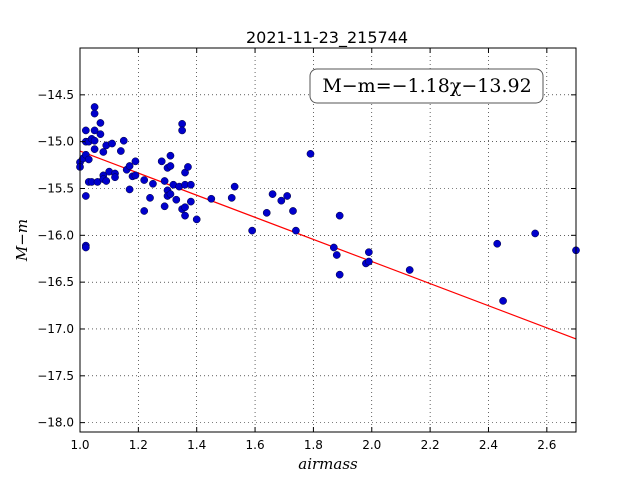 This screenshot has width=640, height=480. What do you see at coordinates (328, 464) in the screenshot?
I see `x-axis-label: airmass` at bounding box center [328, 464].